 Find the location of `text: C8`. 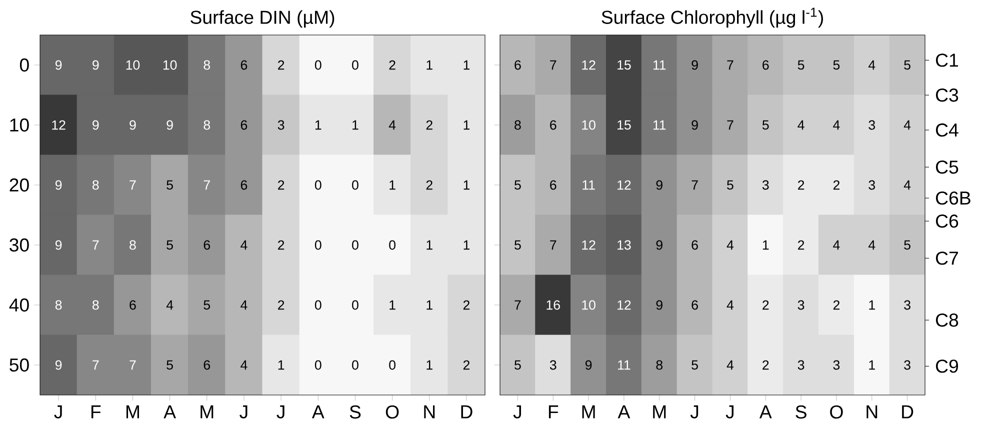

text: C8 is located at coordinates (947, 320).